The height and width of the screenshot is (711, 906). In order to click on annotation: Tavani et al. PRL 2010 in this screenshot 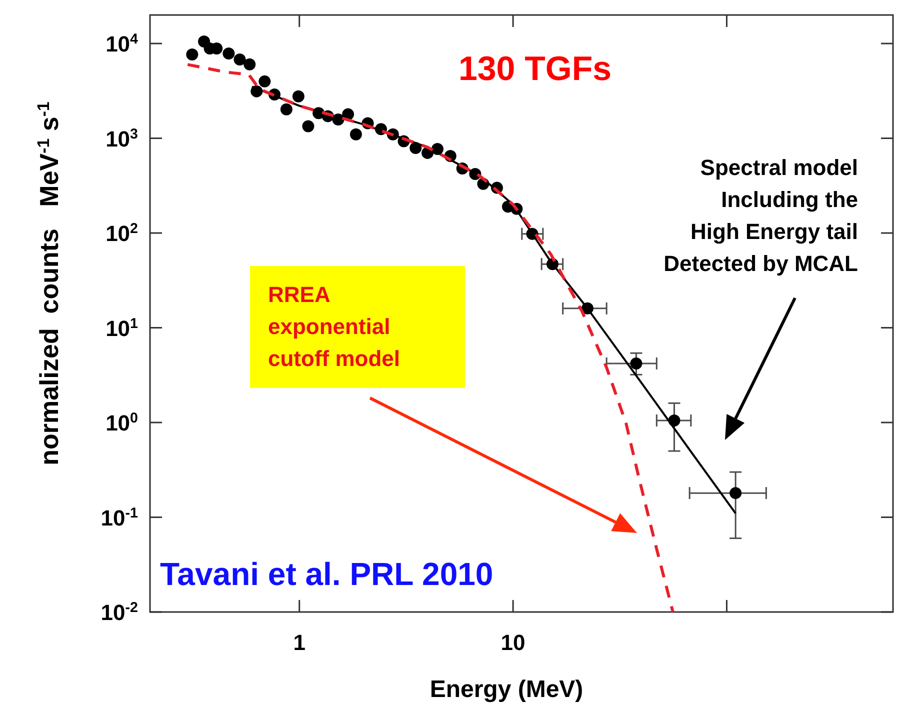, I will do `click(327, 574)`.